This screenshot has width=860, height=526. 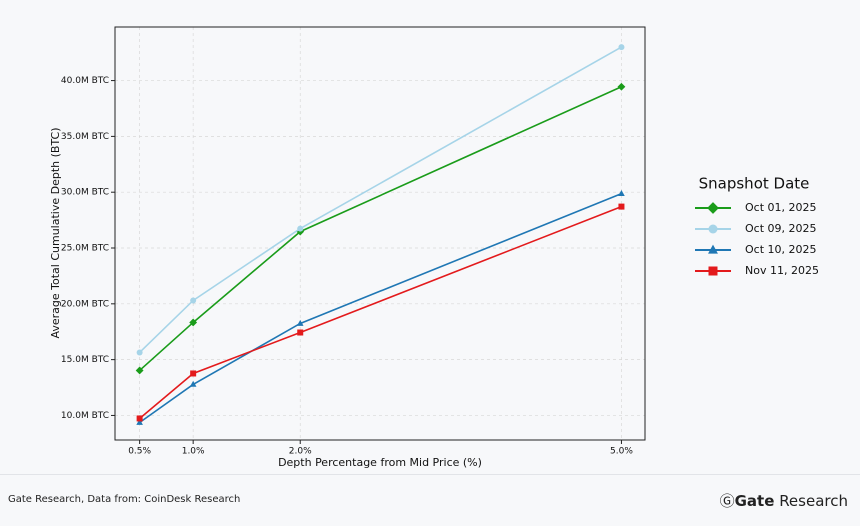 What do you see at coordinates (781, 228) in the screenshot?
I see `legend-label: Oct 09, 2025` at bounding box center [781, 228].